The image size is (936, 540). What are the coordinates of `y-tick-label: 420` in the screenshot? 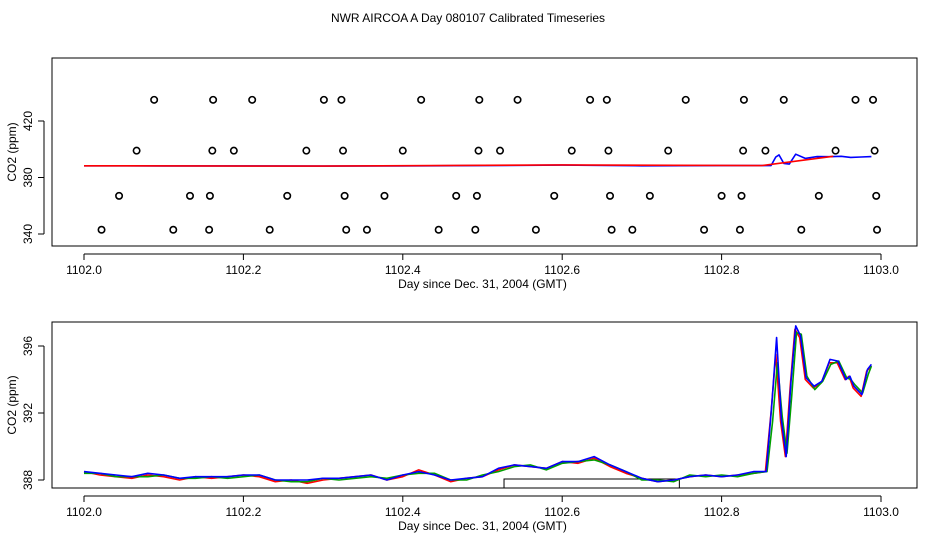 It's located at (28, 121).